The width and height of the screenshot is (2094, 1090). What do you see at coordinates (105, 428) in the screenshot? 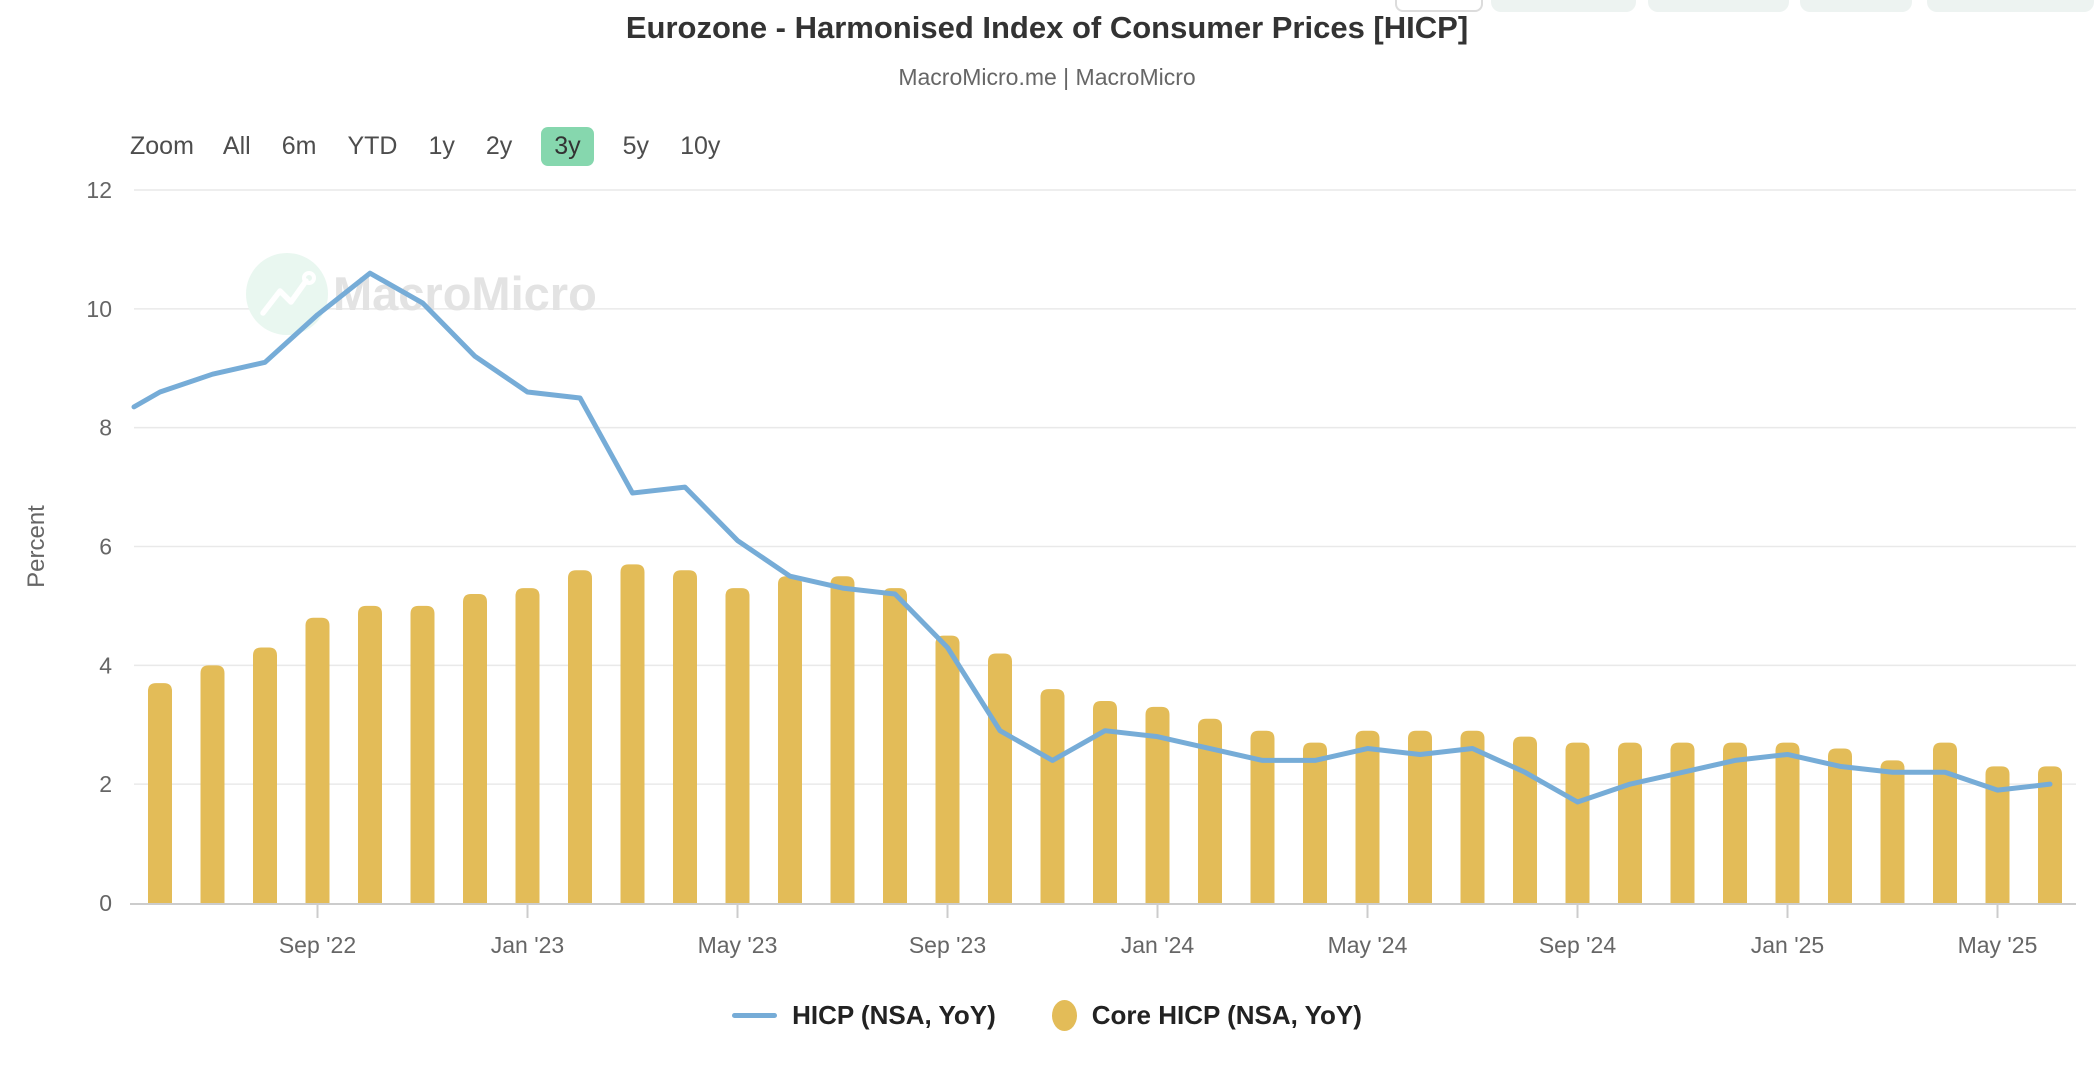
I see `y-axis-label-8: 8` at bounding box center [105, 428].